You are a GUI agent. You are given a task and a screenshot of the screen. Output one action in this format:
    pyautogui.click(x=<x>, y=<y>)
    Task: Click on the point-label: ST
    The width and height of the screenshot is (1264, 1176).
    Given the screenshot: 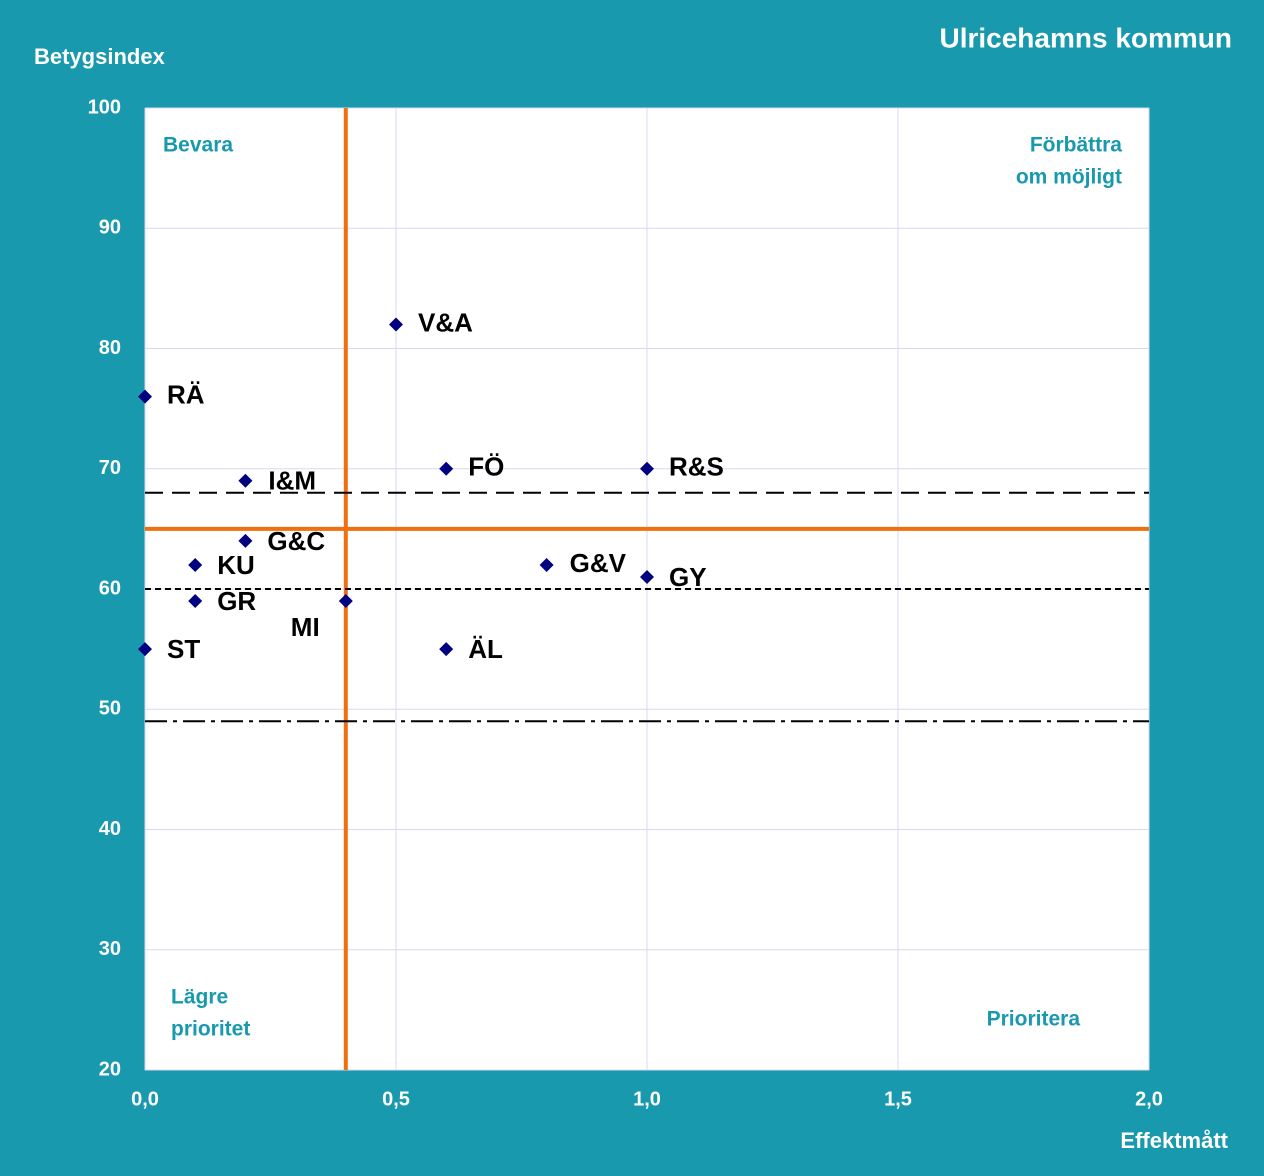 What is the action you would take?
    pyautogui.click(x=183, y=649)
    